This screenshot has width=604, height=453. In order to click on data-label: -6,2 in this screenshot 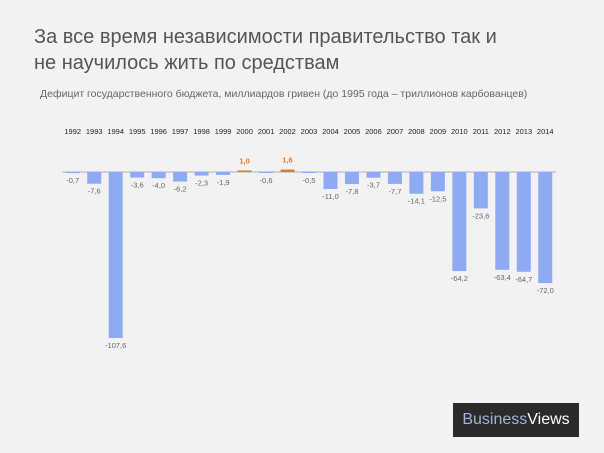, I will do `click(180, 189)`.